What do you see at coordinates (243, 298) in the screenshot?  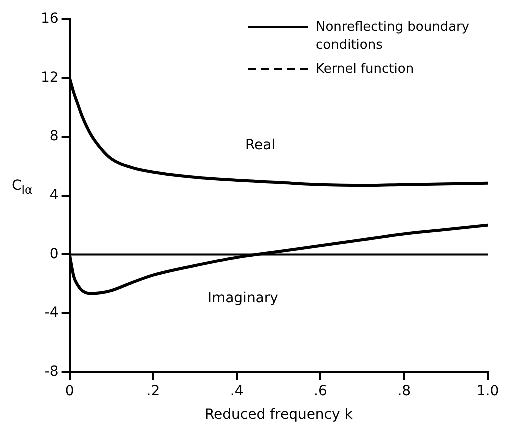 I see `annotation: Imaginary` at bounding box center [243, 298].